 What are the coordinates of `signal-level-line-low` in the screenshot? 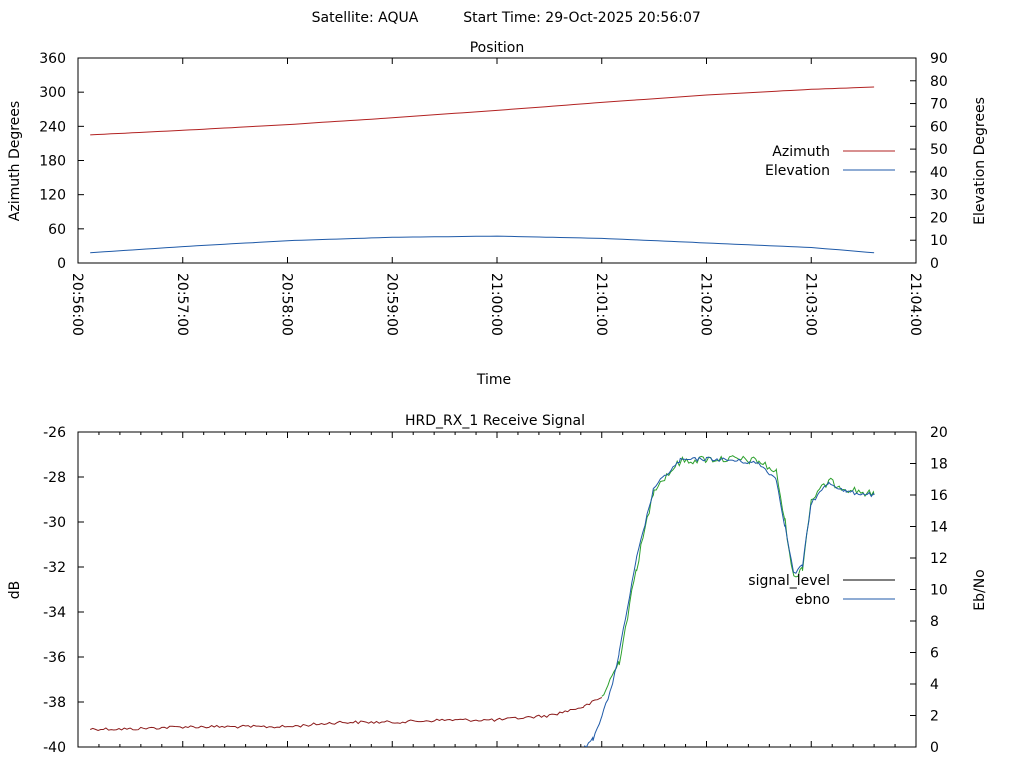 It's located at (346, 714).